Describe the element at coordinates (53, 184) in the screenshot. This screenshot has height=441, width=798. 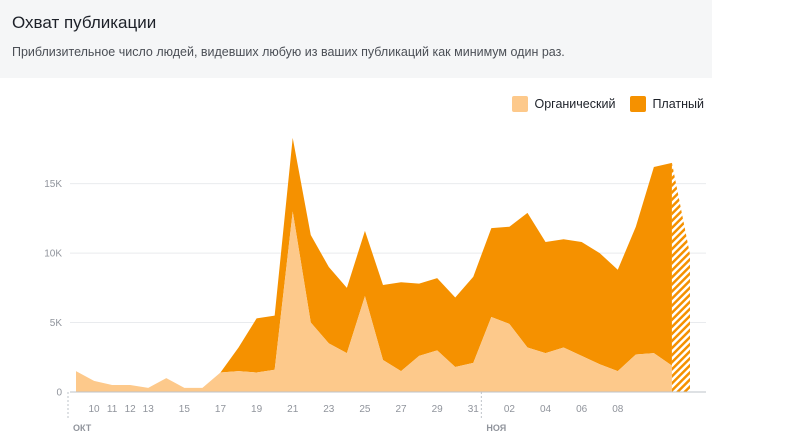
I see `y-tick-label: 15K` at that location.